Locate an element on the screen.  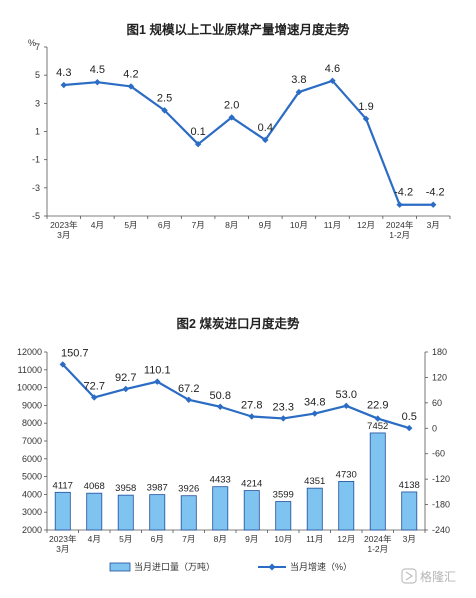
right-y-tick-label: -240 is located at coordinates (441, 530).